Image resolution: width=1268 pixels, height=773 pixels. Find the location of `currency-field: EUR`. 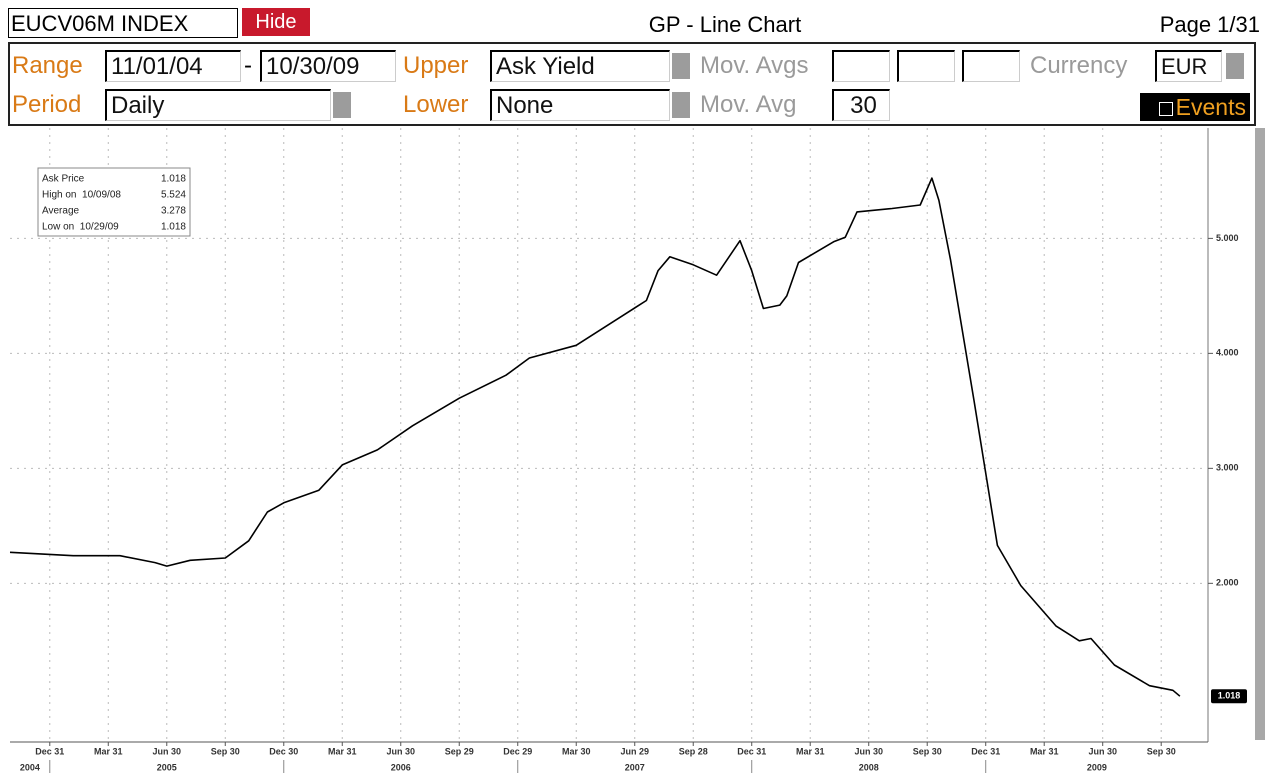

currency-field: EUR is located at coordinates (1188, 66).